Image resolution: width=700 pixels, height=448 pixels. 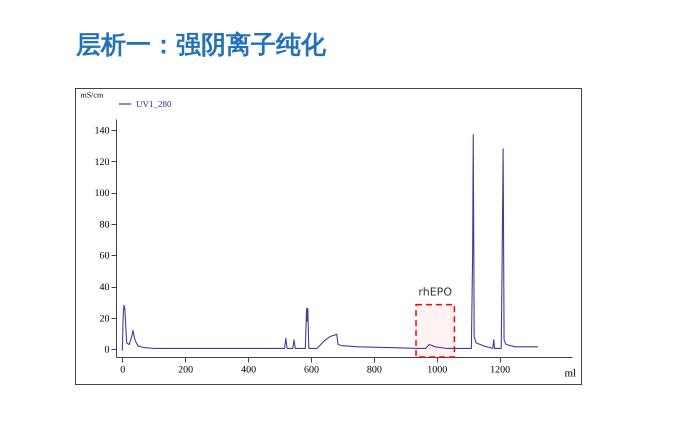 I want to click on y-tick-label: 0, so click(x=107, y=350).